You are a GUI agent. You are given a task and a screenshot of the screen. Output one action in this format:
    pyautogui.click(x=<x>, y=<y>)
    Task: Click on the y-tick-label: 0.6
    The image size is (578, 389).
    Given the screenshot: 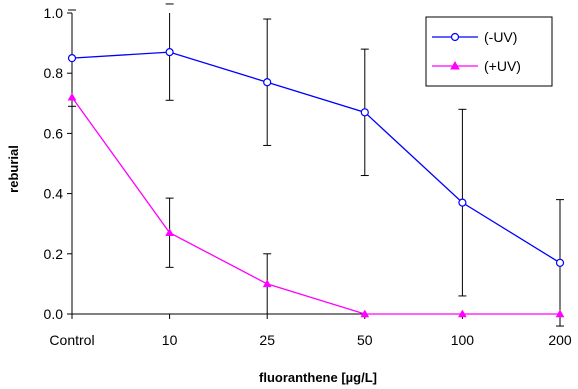 What is the action you would take?
    pyautogui.click(x=54, y=133)
    